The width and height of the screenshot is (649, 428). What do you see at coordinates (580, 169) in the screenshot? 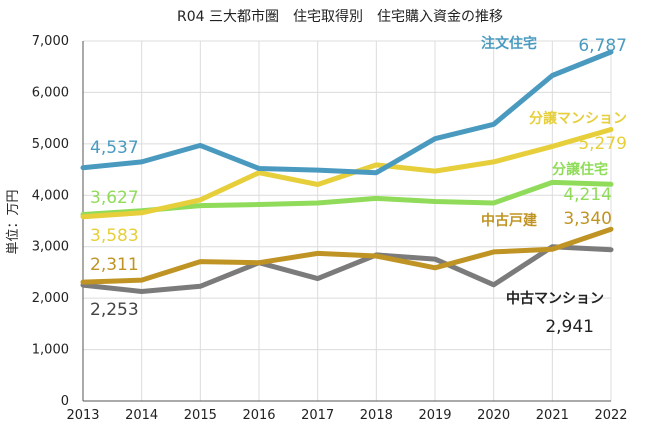
I see `series-name-2: 分譲住宅` at bounding box center [580, 169].